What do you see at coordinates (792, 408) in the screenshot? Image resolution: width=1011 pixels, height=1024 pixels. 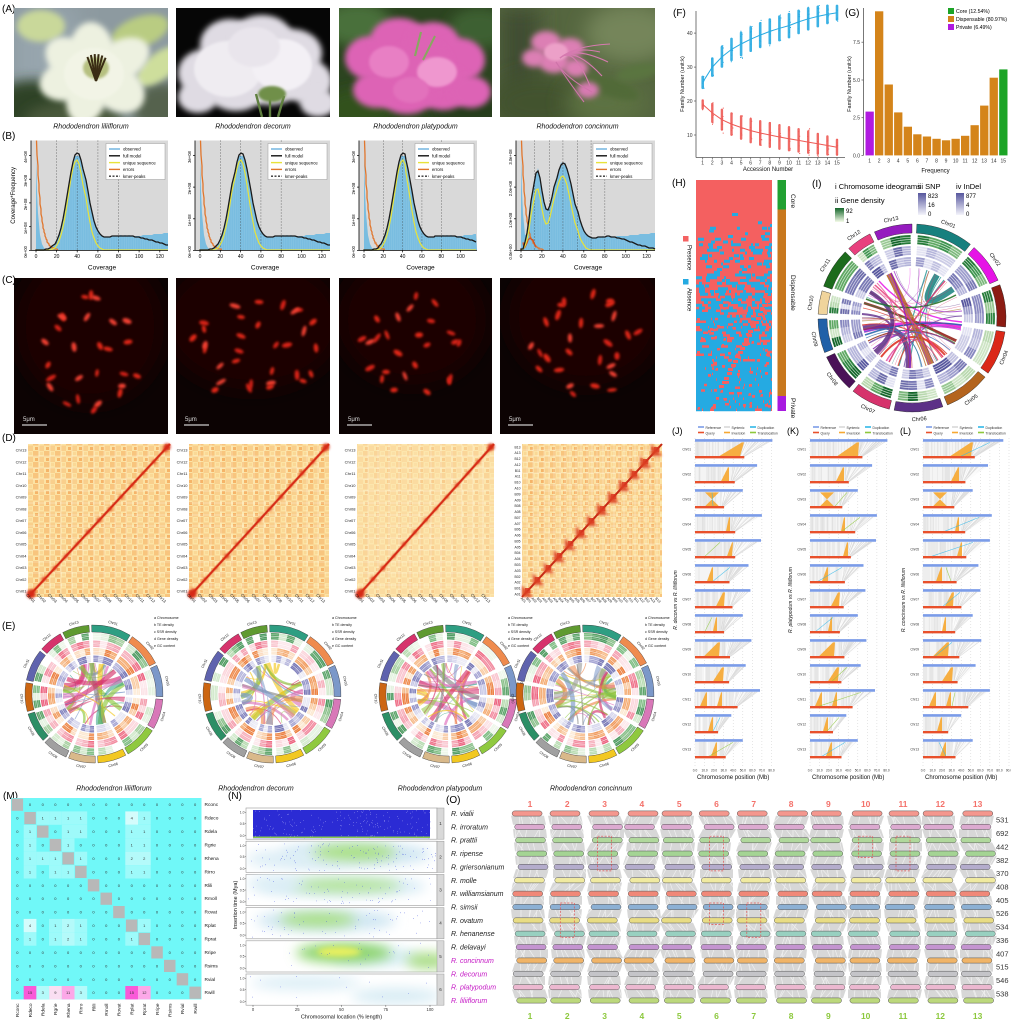 I see `svg-text: Private` at bounding box center [792, 408].